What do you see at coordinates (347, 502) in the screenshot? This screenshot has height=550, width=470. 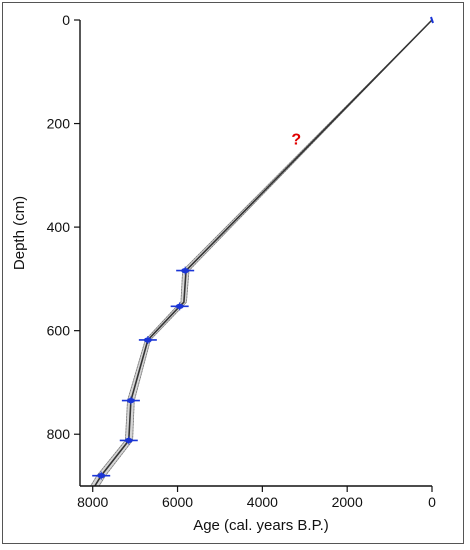 I see `x-tick-label: 2000` at bounding box center [347, 502].